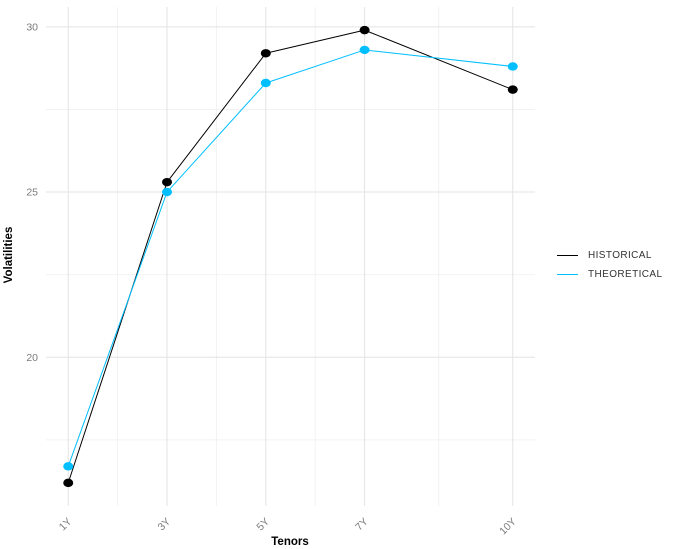 The height and width of the screenshot is (549, 687). I want to click on data-point-theoretical-3y, so click(167, 192).